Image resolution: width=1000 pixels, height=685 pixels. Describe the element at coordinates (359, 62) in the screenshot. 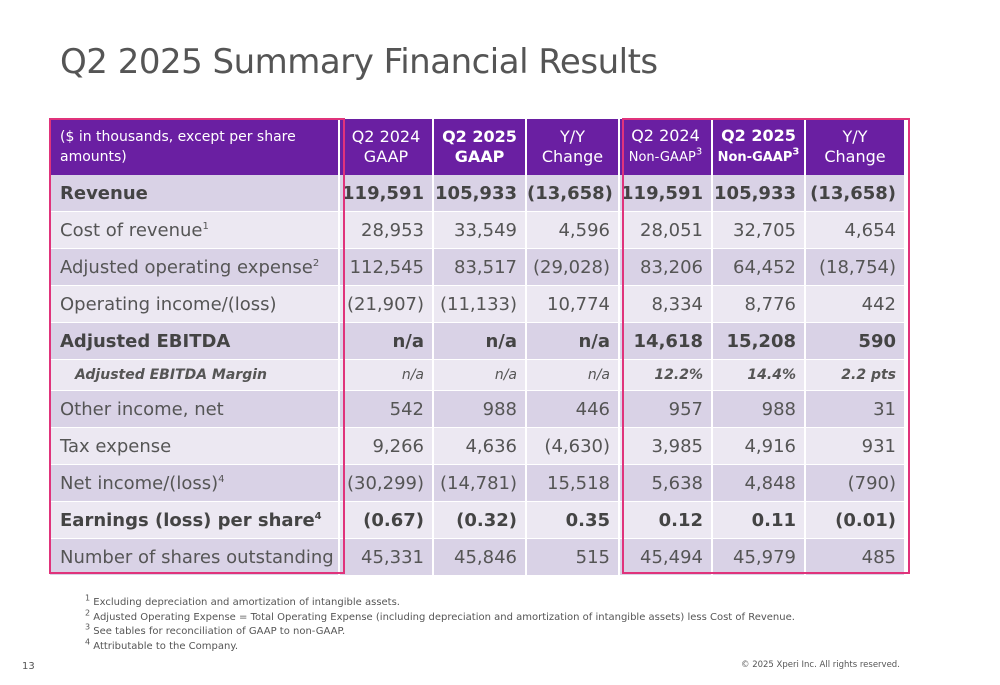

I see `slide-title: Q2 2025 Summary Financial Results` at that location.